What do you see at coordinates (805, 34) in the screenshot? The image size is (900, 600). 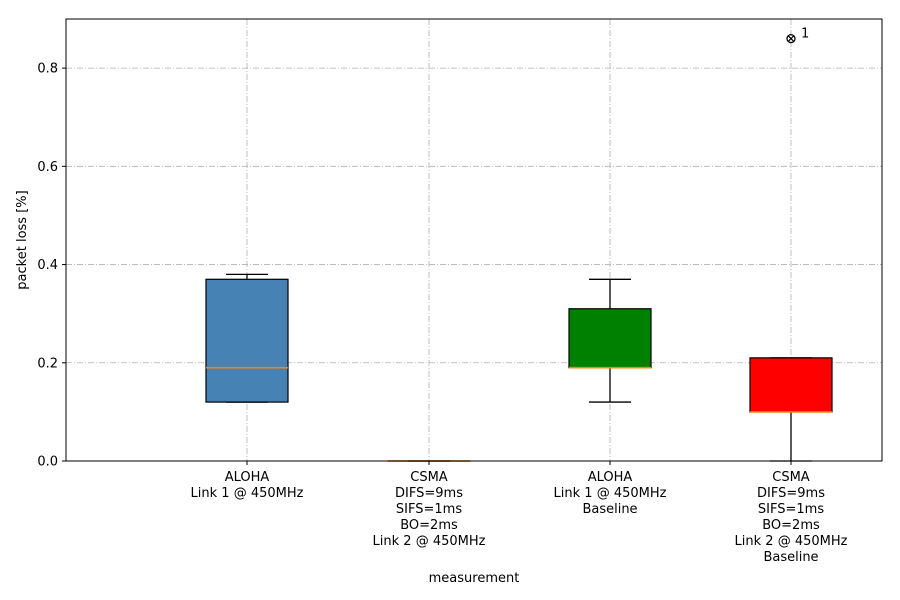 I see `outlier-label: 1` at bounding box center [805, 34].